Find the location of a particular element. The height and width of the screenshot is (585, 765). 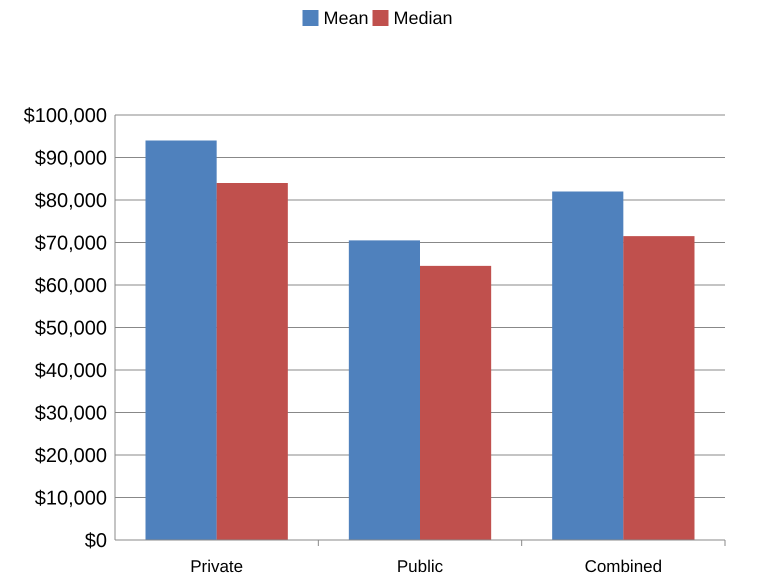

y-tick-label: $50,000 is located at coordinates (70, 329).